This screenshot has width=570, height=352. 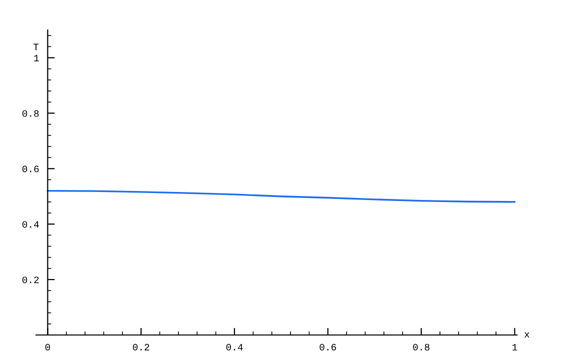 I want to click on y-tick-label: 1, so click(x=36, y=58).